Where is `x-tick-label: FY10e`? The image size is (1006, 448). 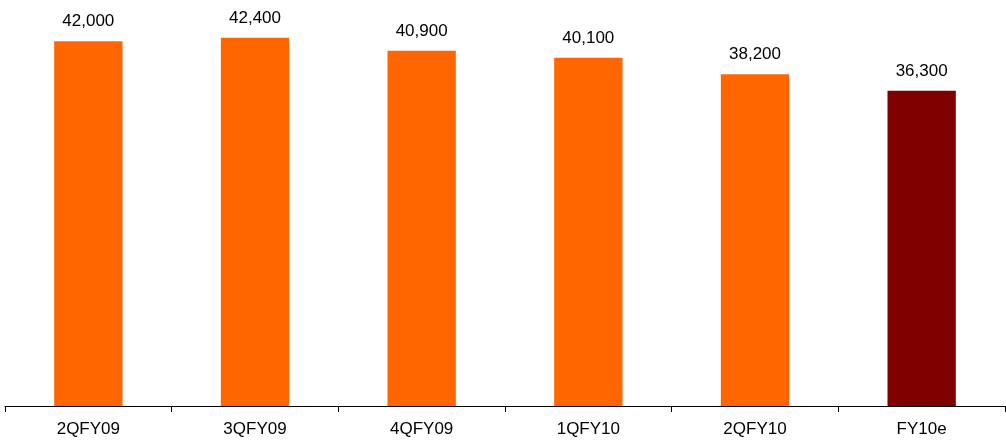 x-tick-label: FY10e is located at coordinates (921, 428).